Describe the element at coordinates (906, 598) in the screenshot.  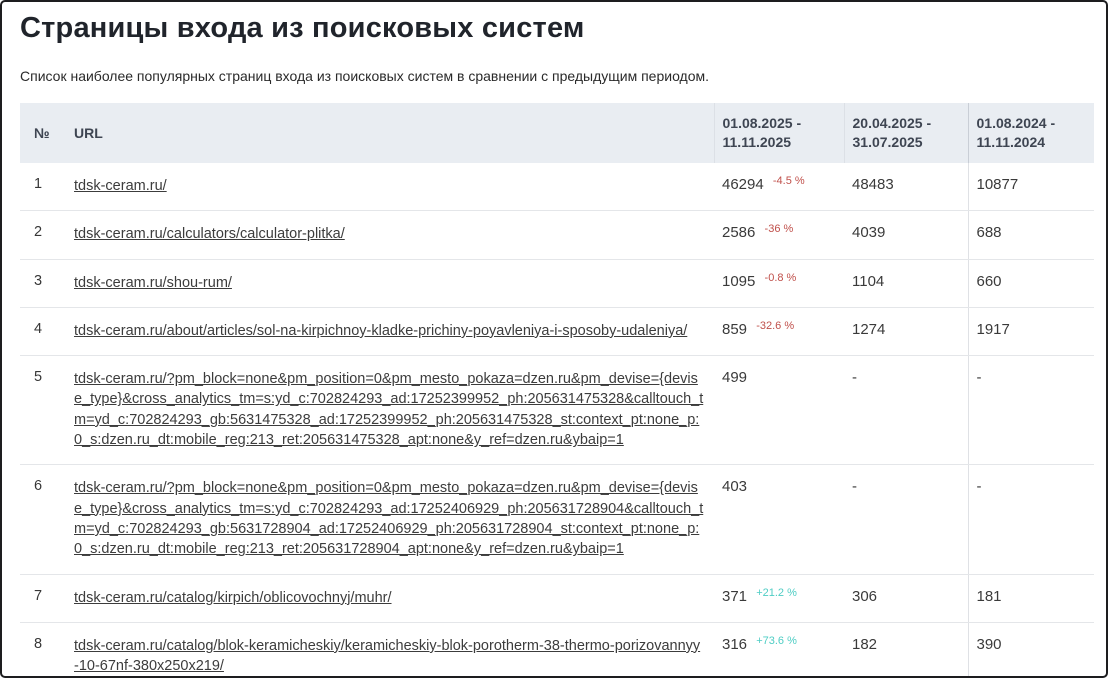
I see `value-previous: 306` at that location.